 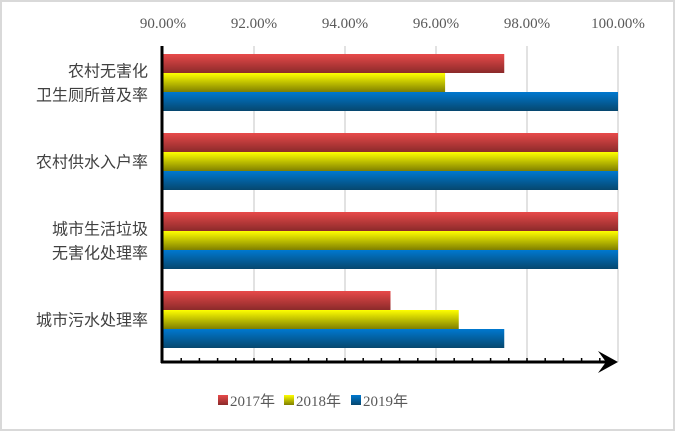 What do you see at coordinates (392, 24) in the screenshot?
I see `x-axis-tick-labels: 90.00% 92.00% 94.00% 96.00% 98.00% 100.00%` at bounding box center [392, 24].